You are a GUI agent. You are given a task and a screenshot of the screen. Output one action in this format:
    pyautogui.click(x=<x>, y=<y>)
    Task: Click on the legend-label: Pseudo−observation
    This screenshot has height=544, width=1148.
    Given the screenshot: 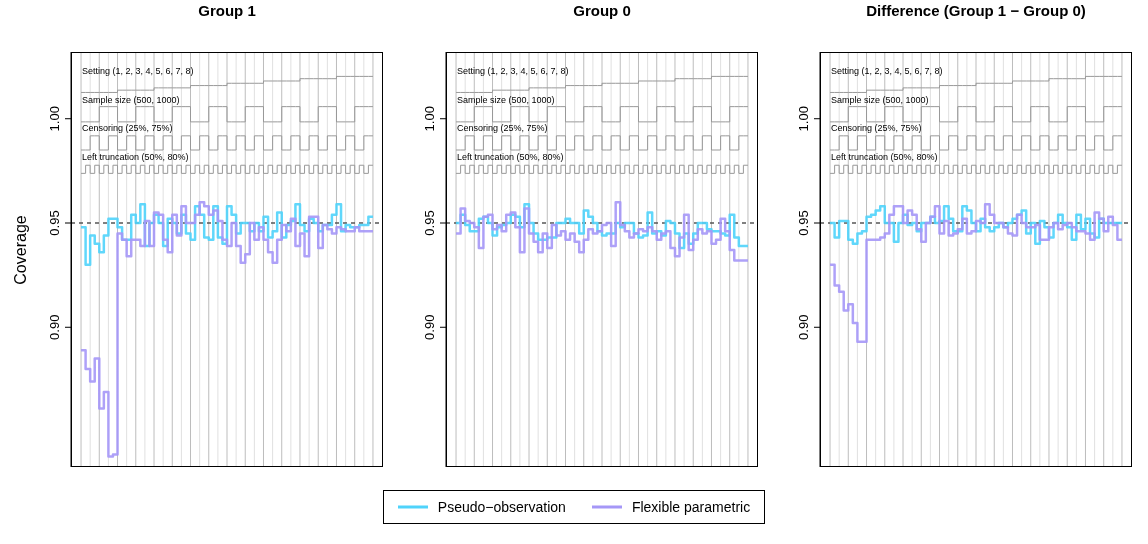 What is the action you would take?
    pyautogui.click(x=501, y=507)
    